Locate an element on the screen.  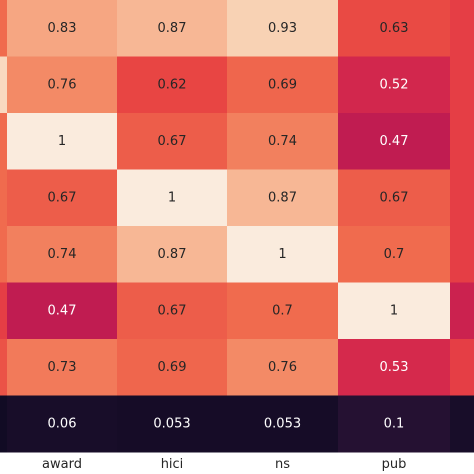
cell-value-label: 0.62 is located at coordinates (172, 84).